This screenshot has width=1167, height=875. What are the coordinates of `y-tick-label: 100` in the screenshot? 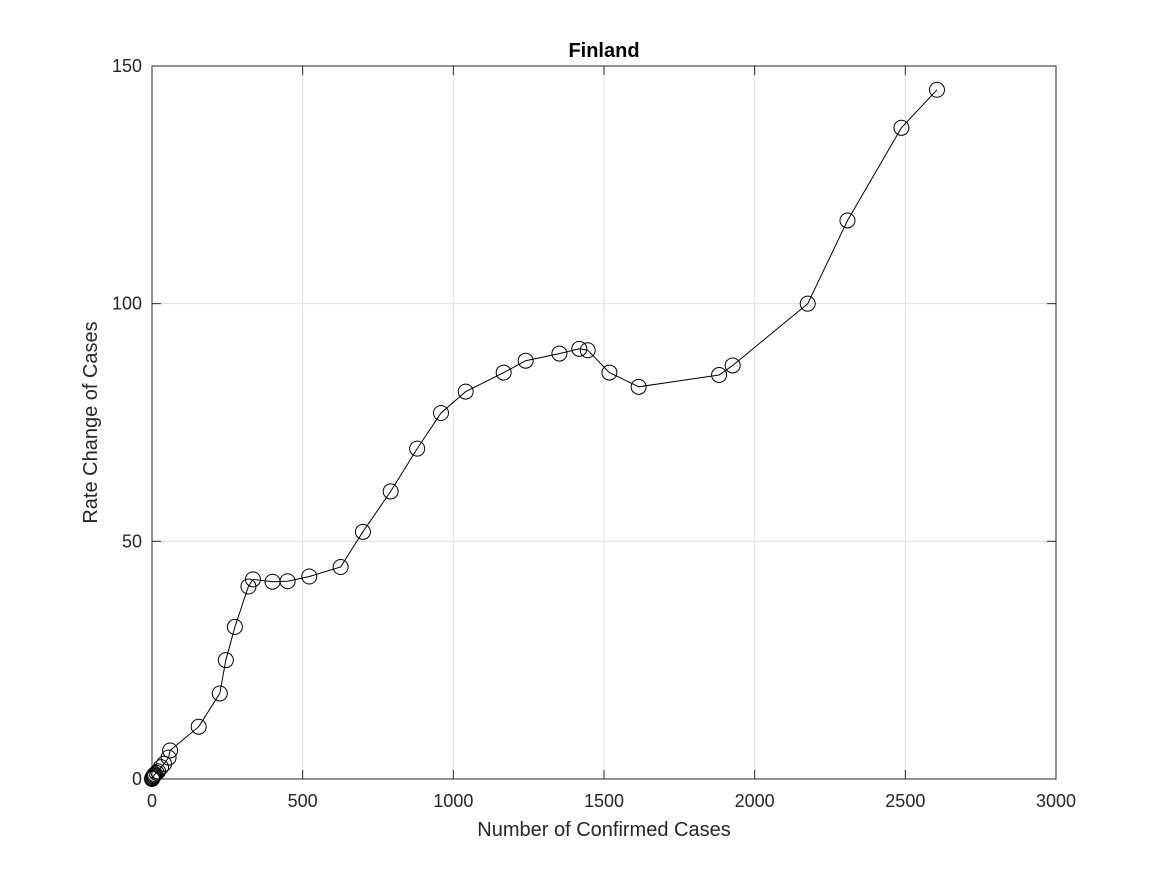 It's located at (127, 304).